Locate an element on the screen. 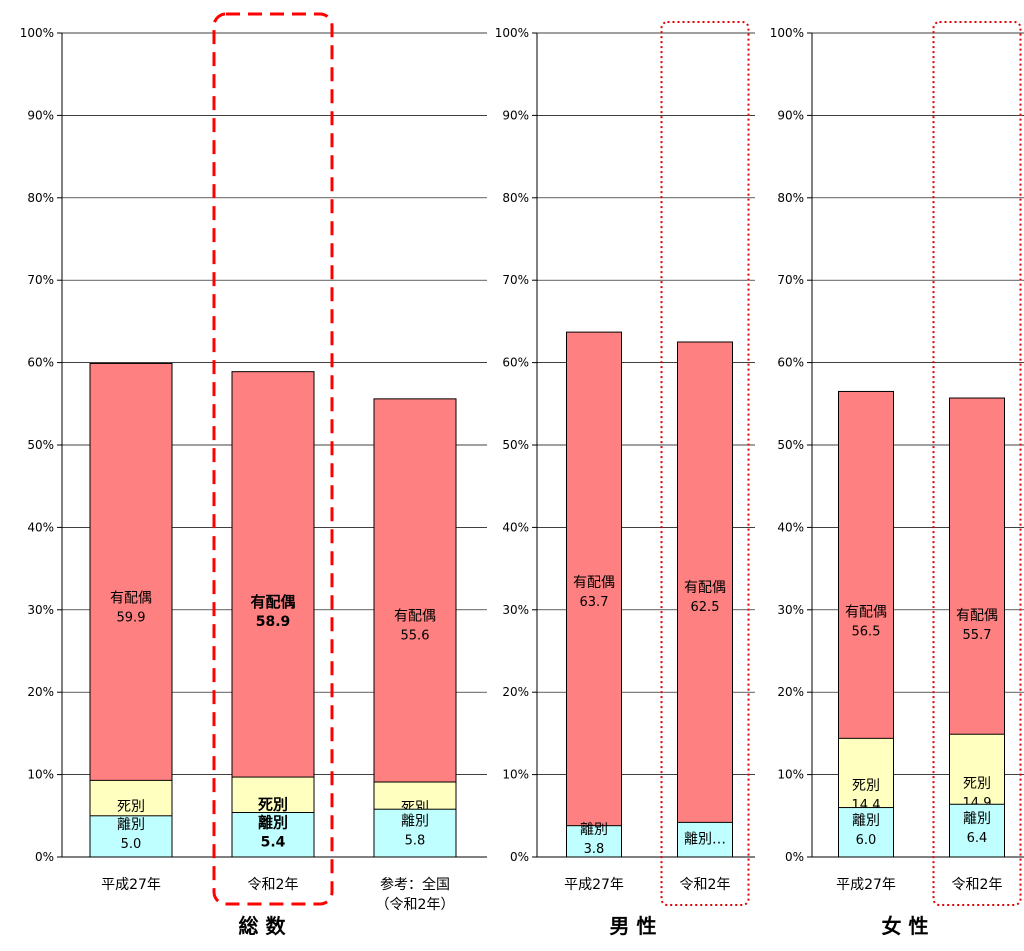 The height and width of the screenshot is (951, 1024). segment-value-label: 63.7 is located at coordinates (594, 602).